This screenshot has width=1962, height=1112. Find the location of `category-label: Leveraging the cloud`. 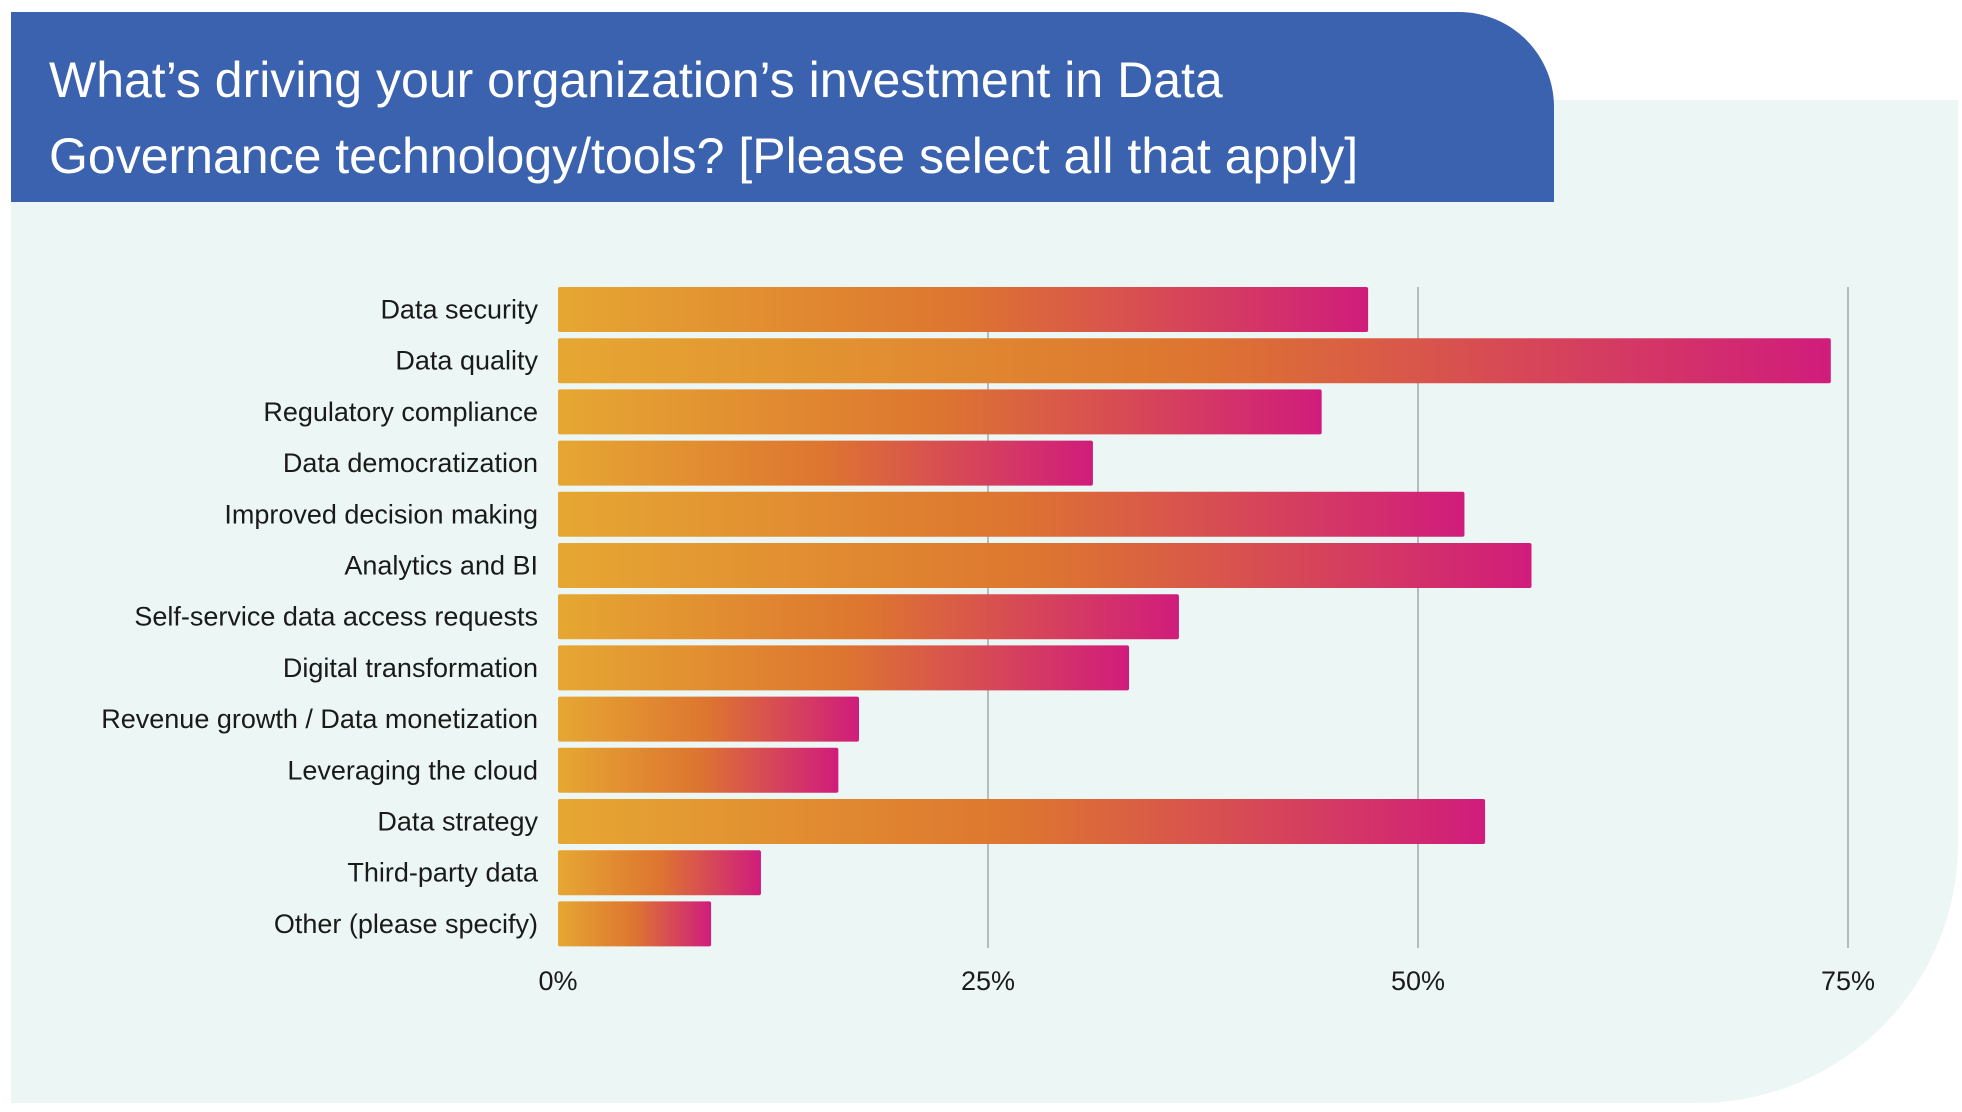

category-label: Leveraging the cloud is located at coordinates (412, 770).